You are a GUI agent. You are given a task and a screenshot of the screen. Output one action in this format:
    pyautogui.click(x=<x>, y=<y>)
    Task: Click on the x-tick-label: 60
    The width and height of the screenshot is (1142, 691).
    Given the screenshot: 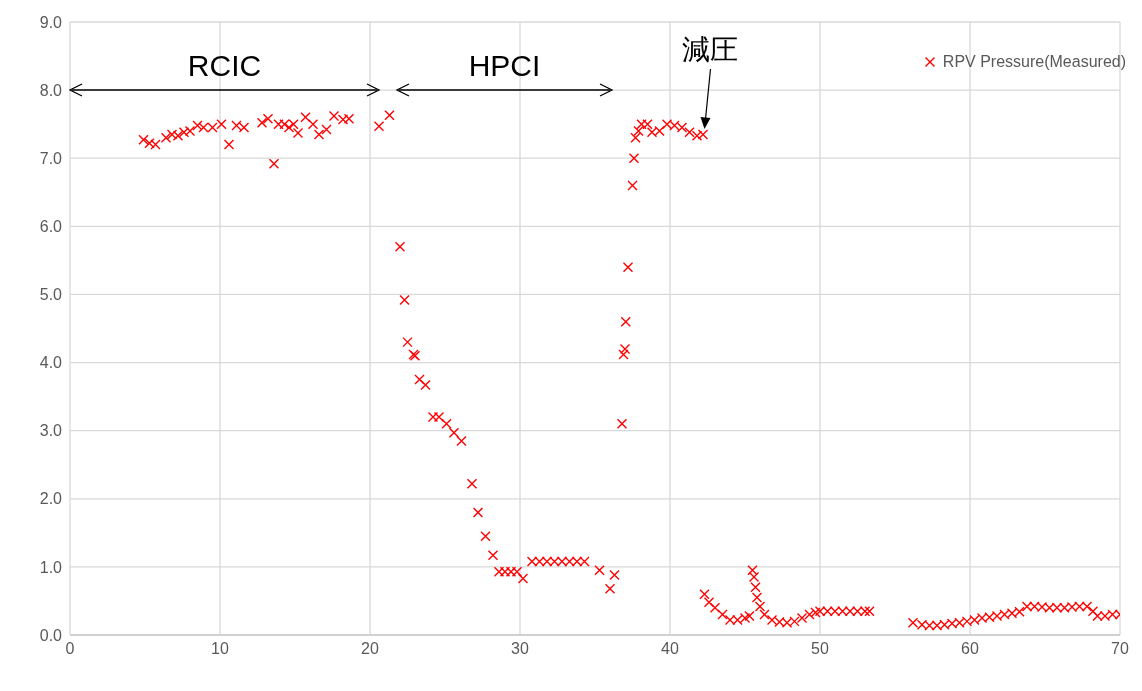 What is the action you would take?
    pyautogui.click(x=970, y=649)
    